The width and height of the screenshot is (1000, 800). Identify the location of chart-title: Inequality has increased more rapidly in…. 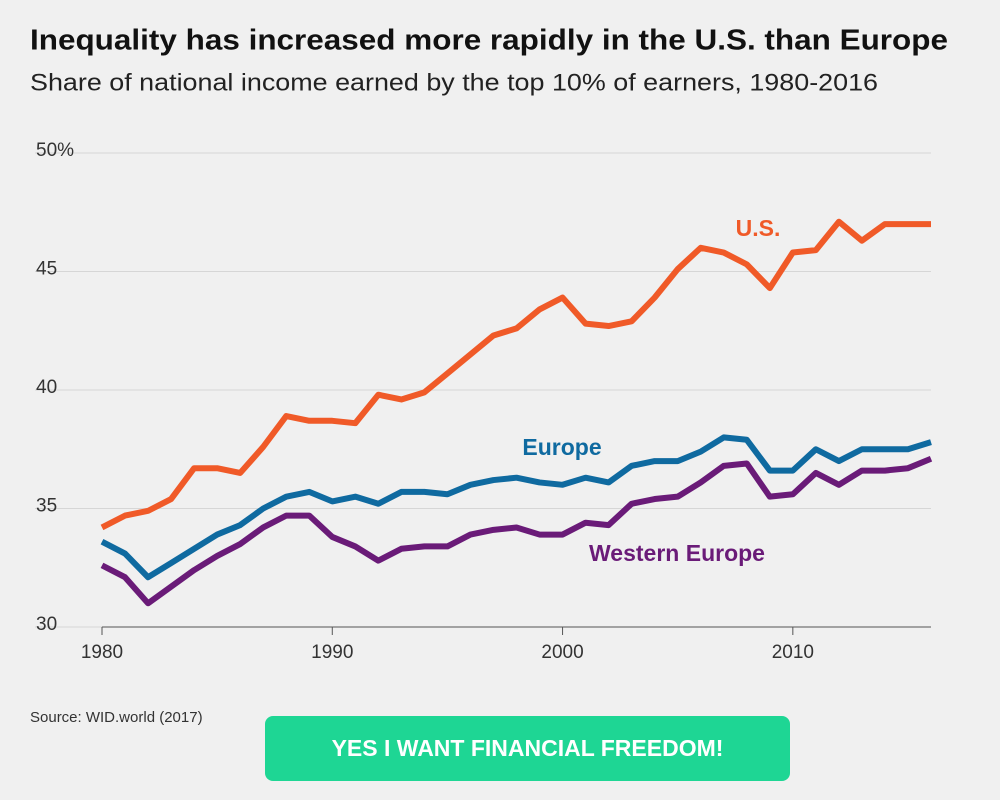
(489, 41).